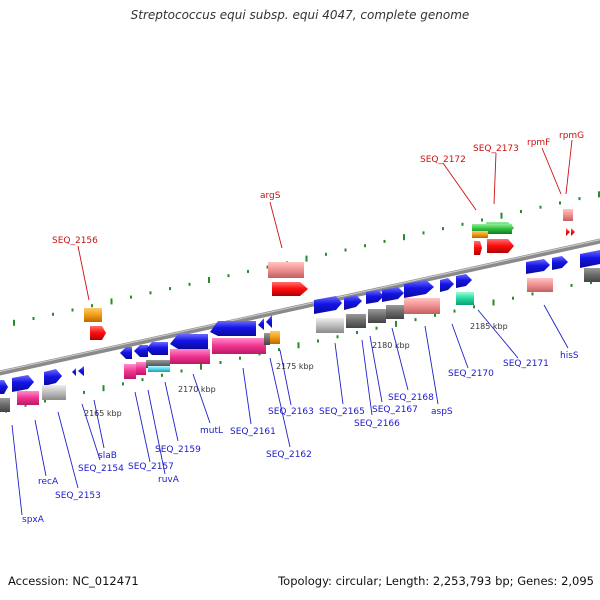  Describe the element at coordinates (48, 482) in the screenshot. I see `gene-label: recA` at that location.